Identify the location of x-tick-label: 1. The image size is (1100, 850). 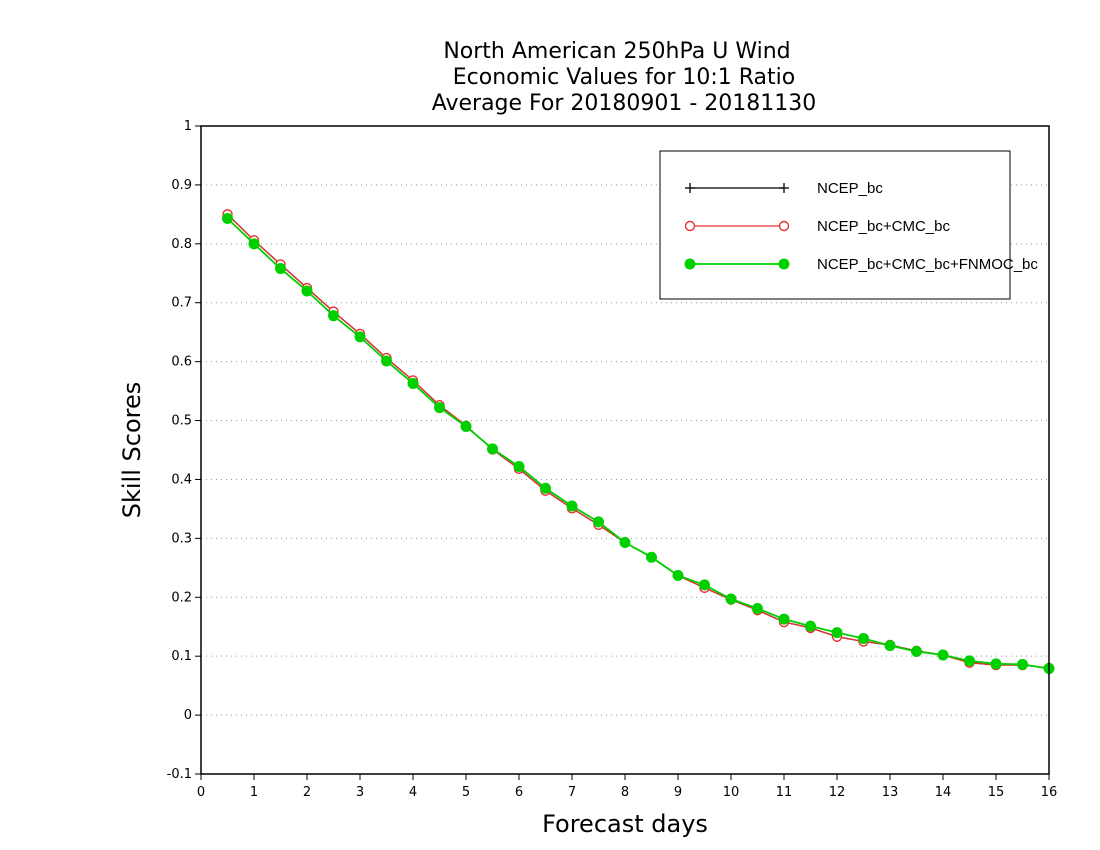
(254, 792).